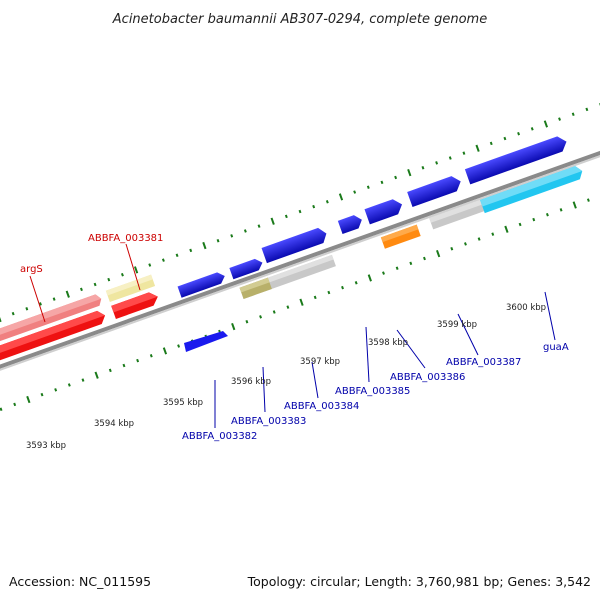 The height and width of the screenshot is (600, 600). Describe the element at coordinates (80, 581) in the screenshot. I see `accession-text: Accession: NC_011595` at that location.